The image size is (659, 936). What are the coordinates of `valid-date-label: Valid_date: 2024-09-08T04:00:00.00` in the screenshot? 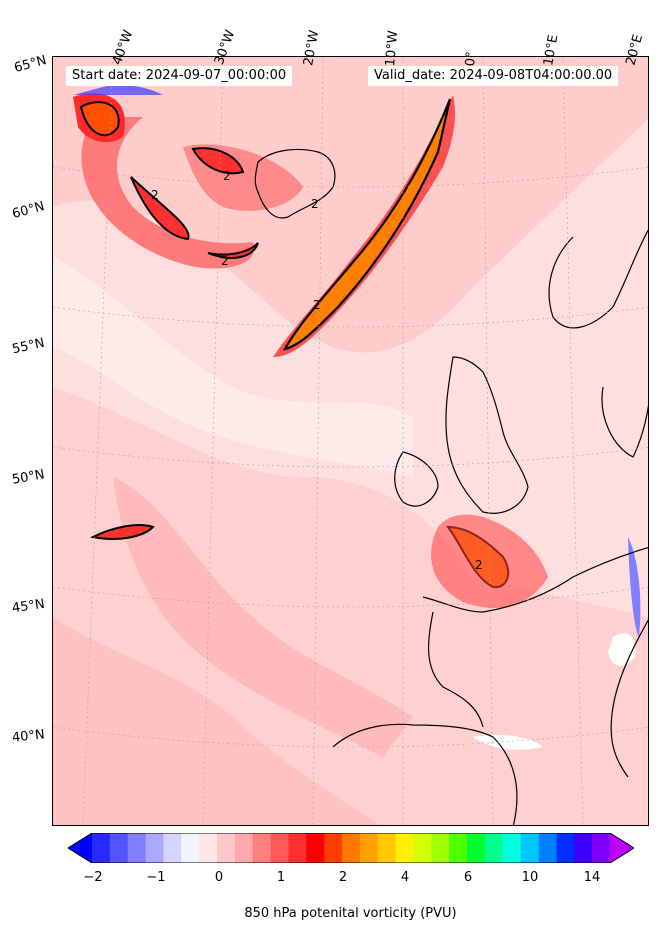 It's located at (493, 76).